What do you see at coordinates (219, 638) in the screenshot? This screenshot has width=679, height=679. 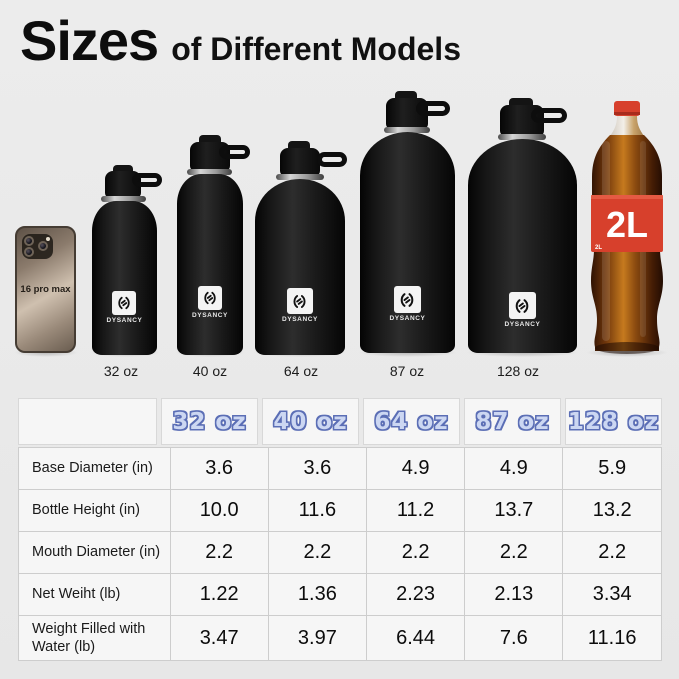 I see `cell-value: 3.47` at bounding box center [219, 638].